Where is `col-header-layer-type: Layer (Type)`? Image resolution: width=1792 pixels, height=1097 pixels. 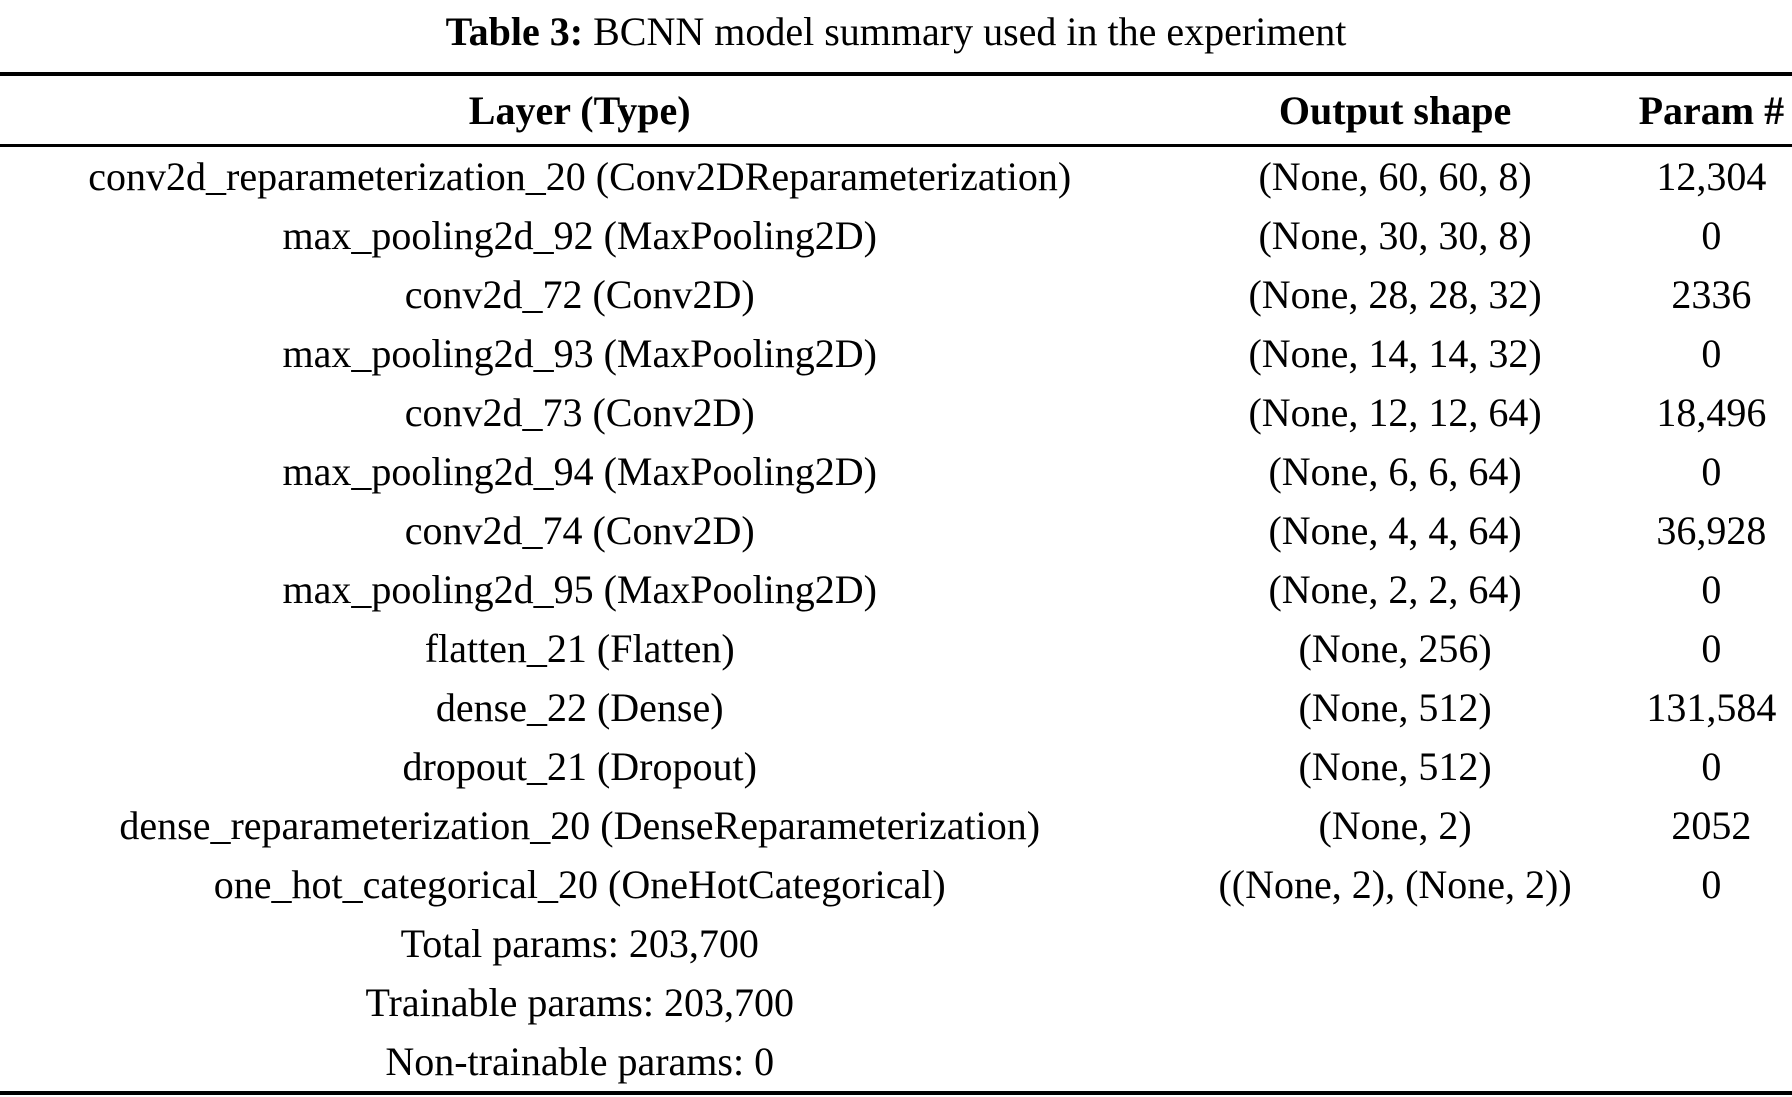
col-header-layer-type: Layer (Type) is located at coordinates (580, 110).